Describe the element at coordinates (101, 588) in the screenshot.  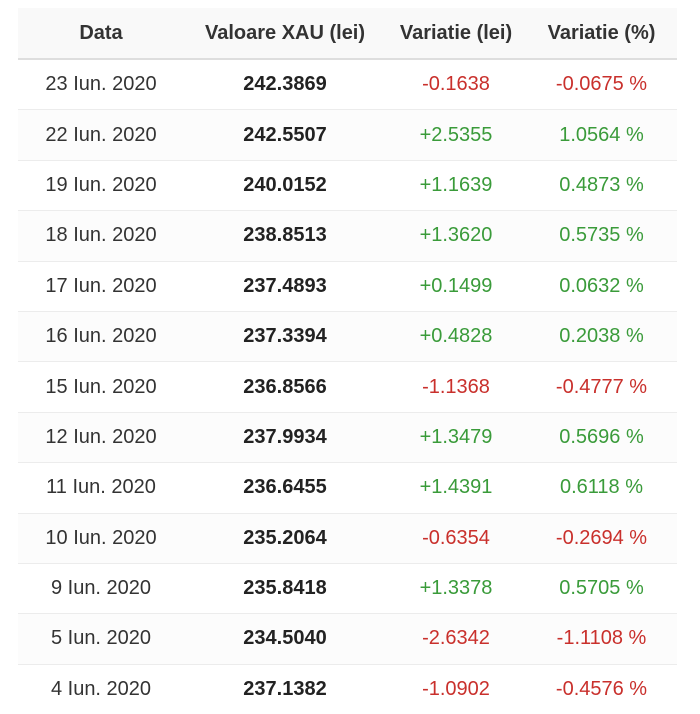
I see `date-cell: 9 Iun. 2020` at that location.